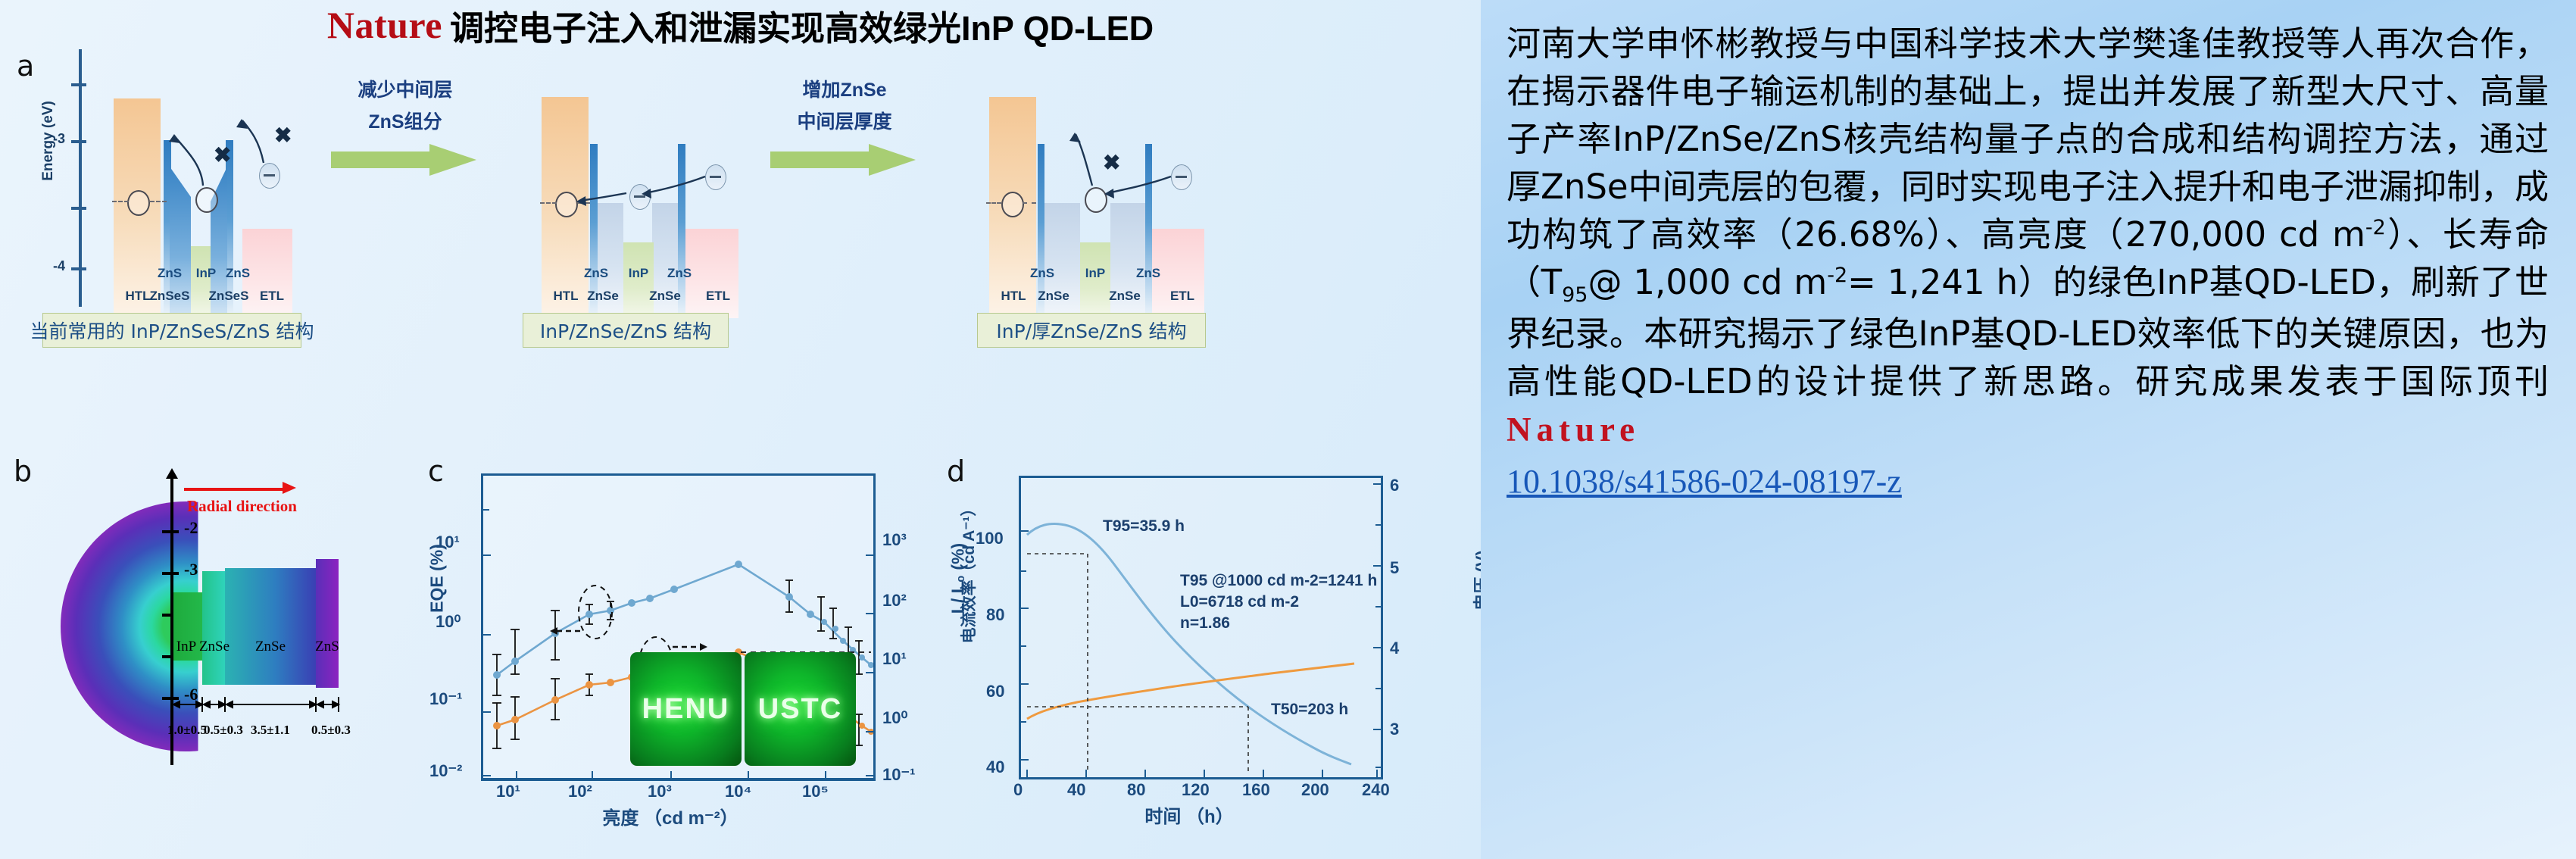  What do you see at coordinates (256, 704) in the screenshot?
I see `dimension-arrows` at bounding box center [256, 704].